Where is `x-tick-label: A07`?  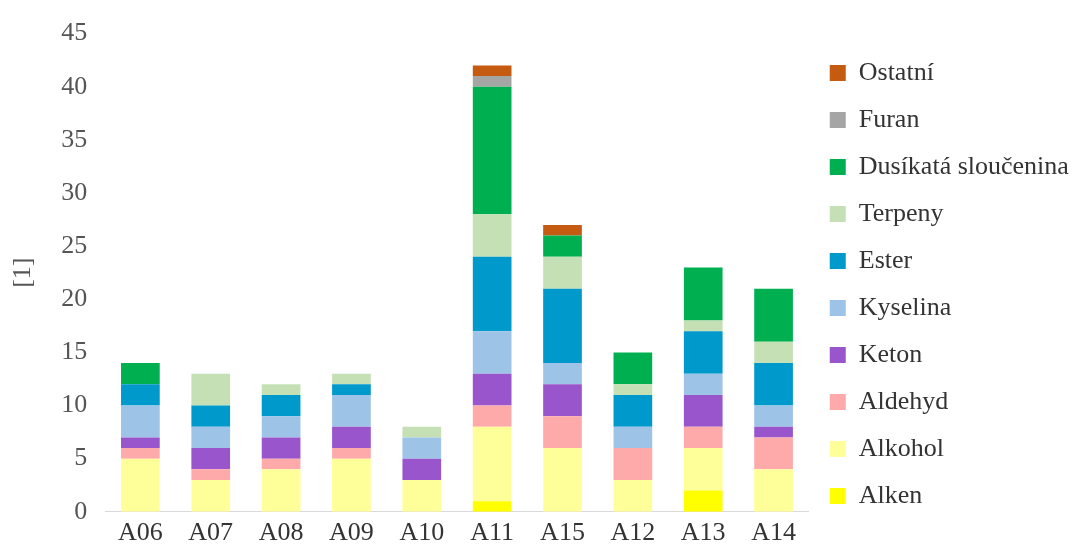 x-tick-label: A07 is located at coordinates (211, 532).